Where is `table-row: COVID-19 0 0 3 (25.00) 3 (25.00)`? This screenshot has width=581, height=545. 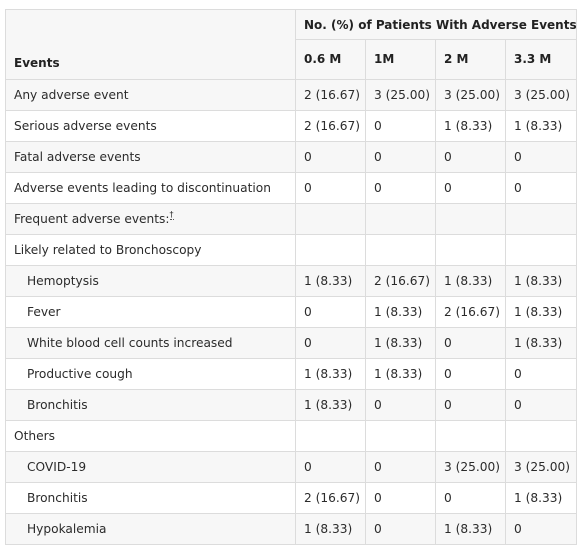
table-row: COVID-19 0 0 3 (25.00) 3 (25.00) is located at coordinates (291, 466).